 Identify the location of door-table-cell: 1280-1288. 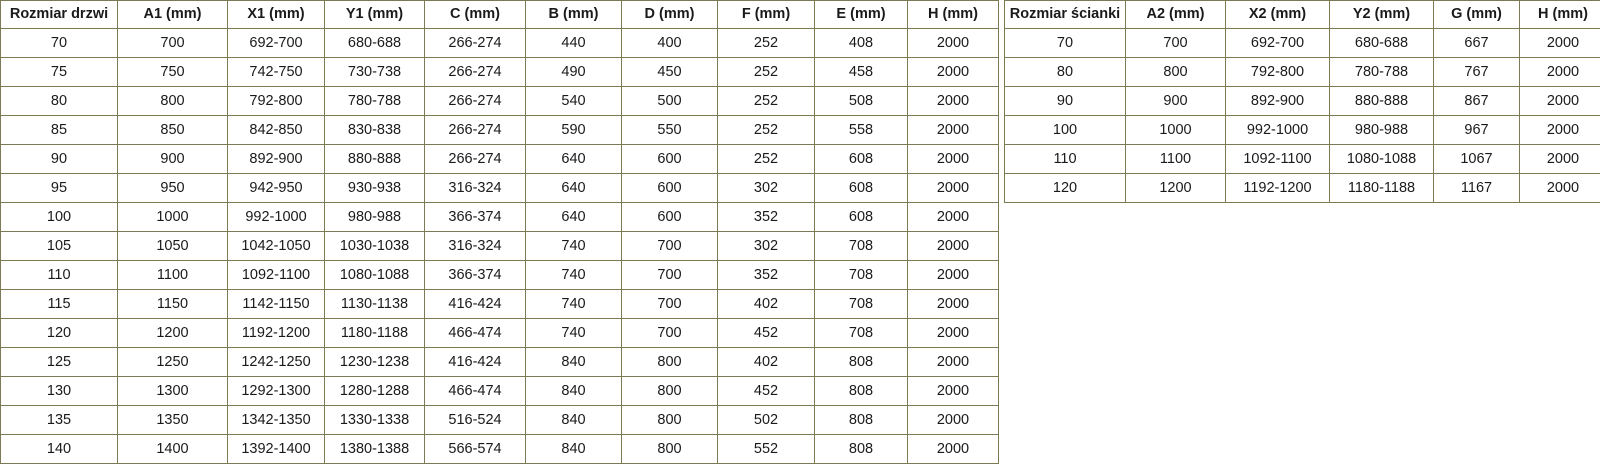
(375, 391).